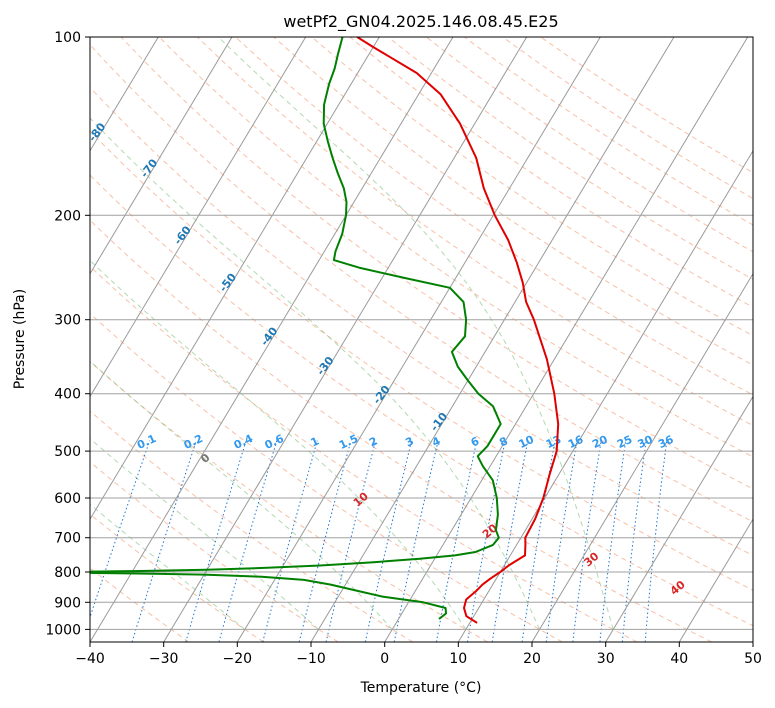 This screenshot has width=775, height=708. Describe the element at coordinates (600, 442) in the screenshot. I see `mixing-ratio-label: 20` at that location.